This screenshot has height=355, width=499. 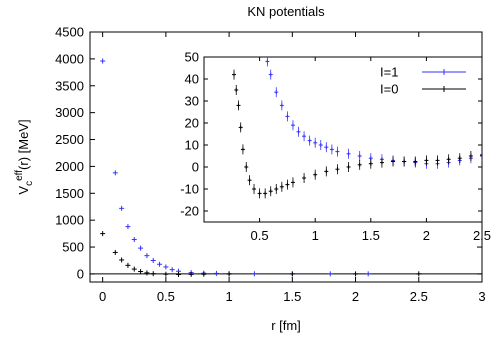 I want to click on inset-x-tick-label: 1.5, so click(x=371, y=235).